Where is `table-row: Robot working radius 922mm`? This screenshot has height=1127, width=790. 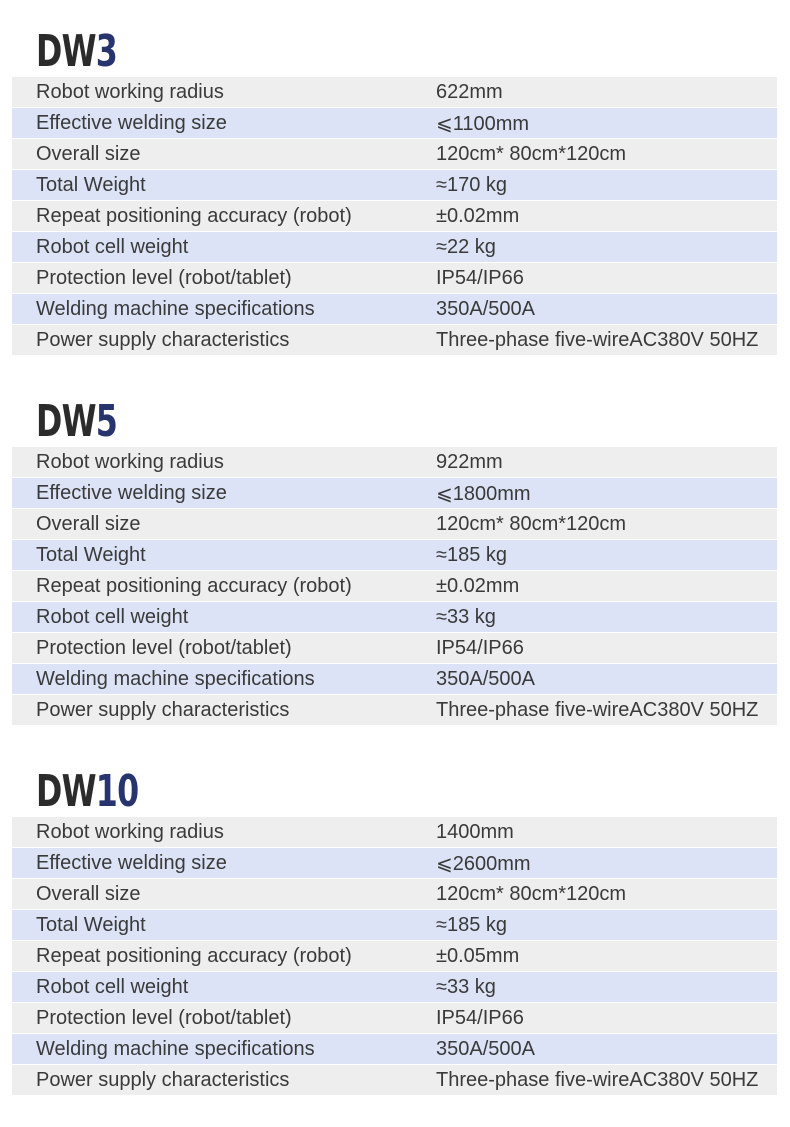 table-row: Robot working radius 922mm is located at coordinates (394, 462).